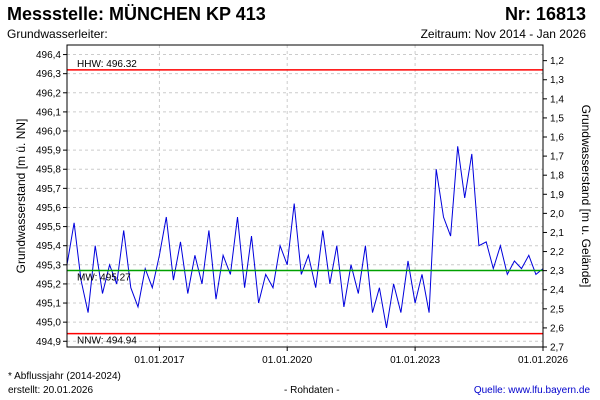  I want to click on period-label: Zeitraum: Nov 2014 - Jan 2026, so click(503, 34).